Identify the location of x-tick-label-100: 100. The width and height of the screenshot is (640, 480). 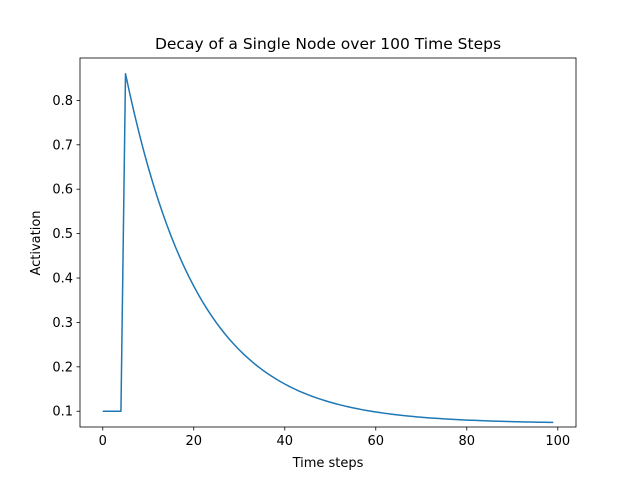
(557, 441).